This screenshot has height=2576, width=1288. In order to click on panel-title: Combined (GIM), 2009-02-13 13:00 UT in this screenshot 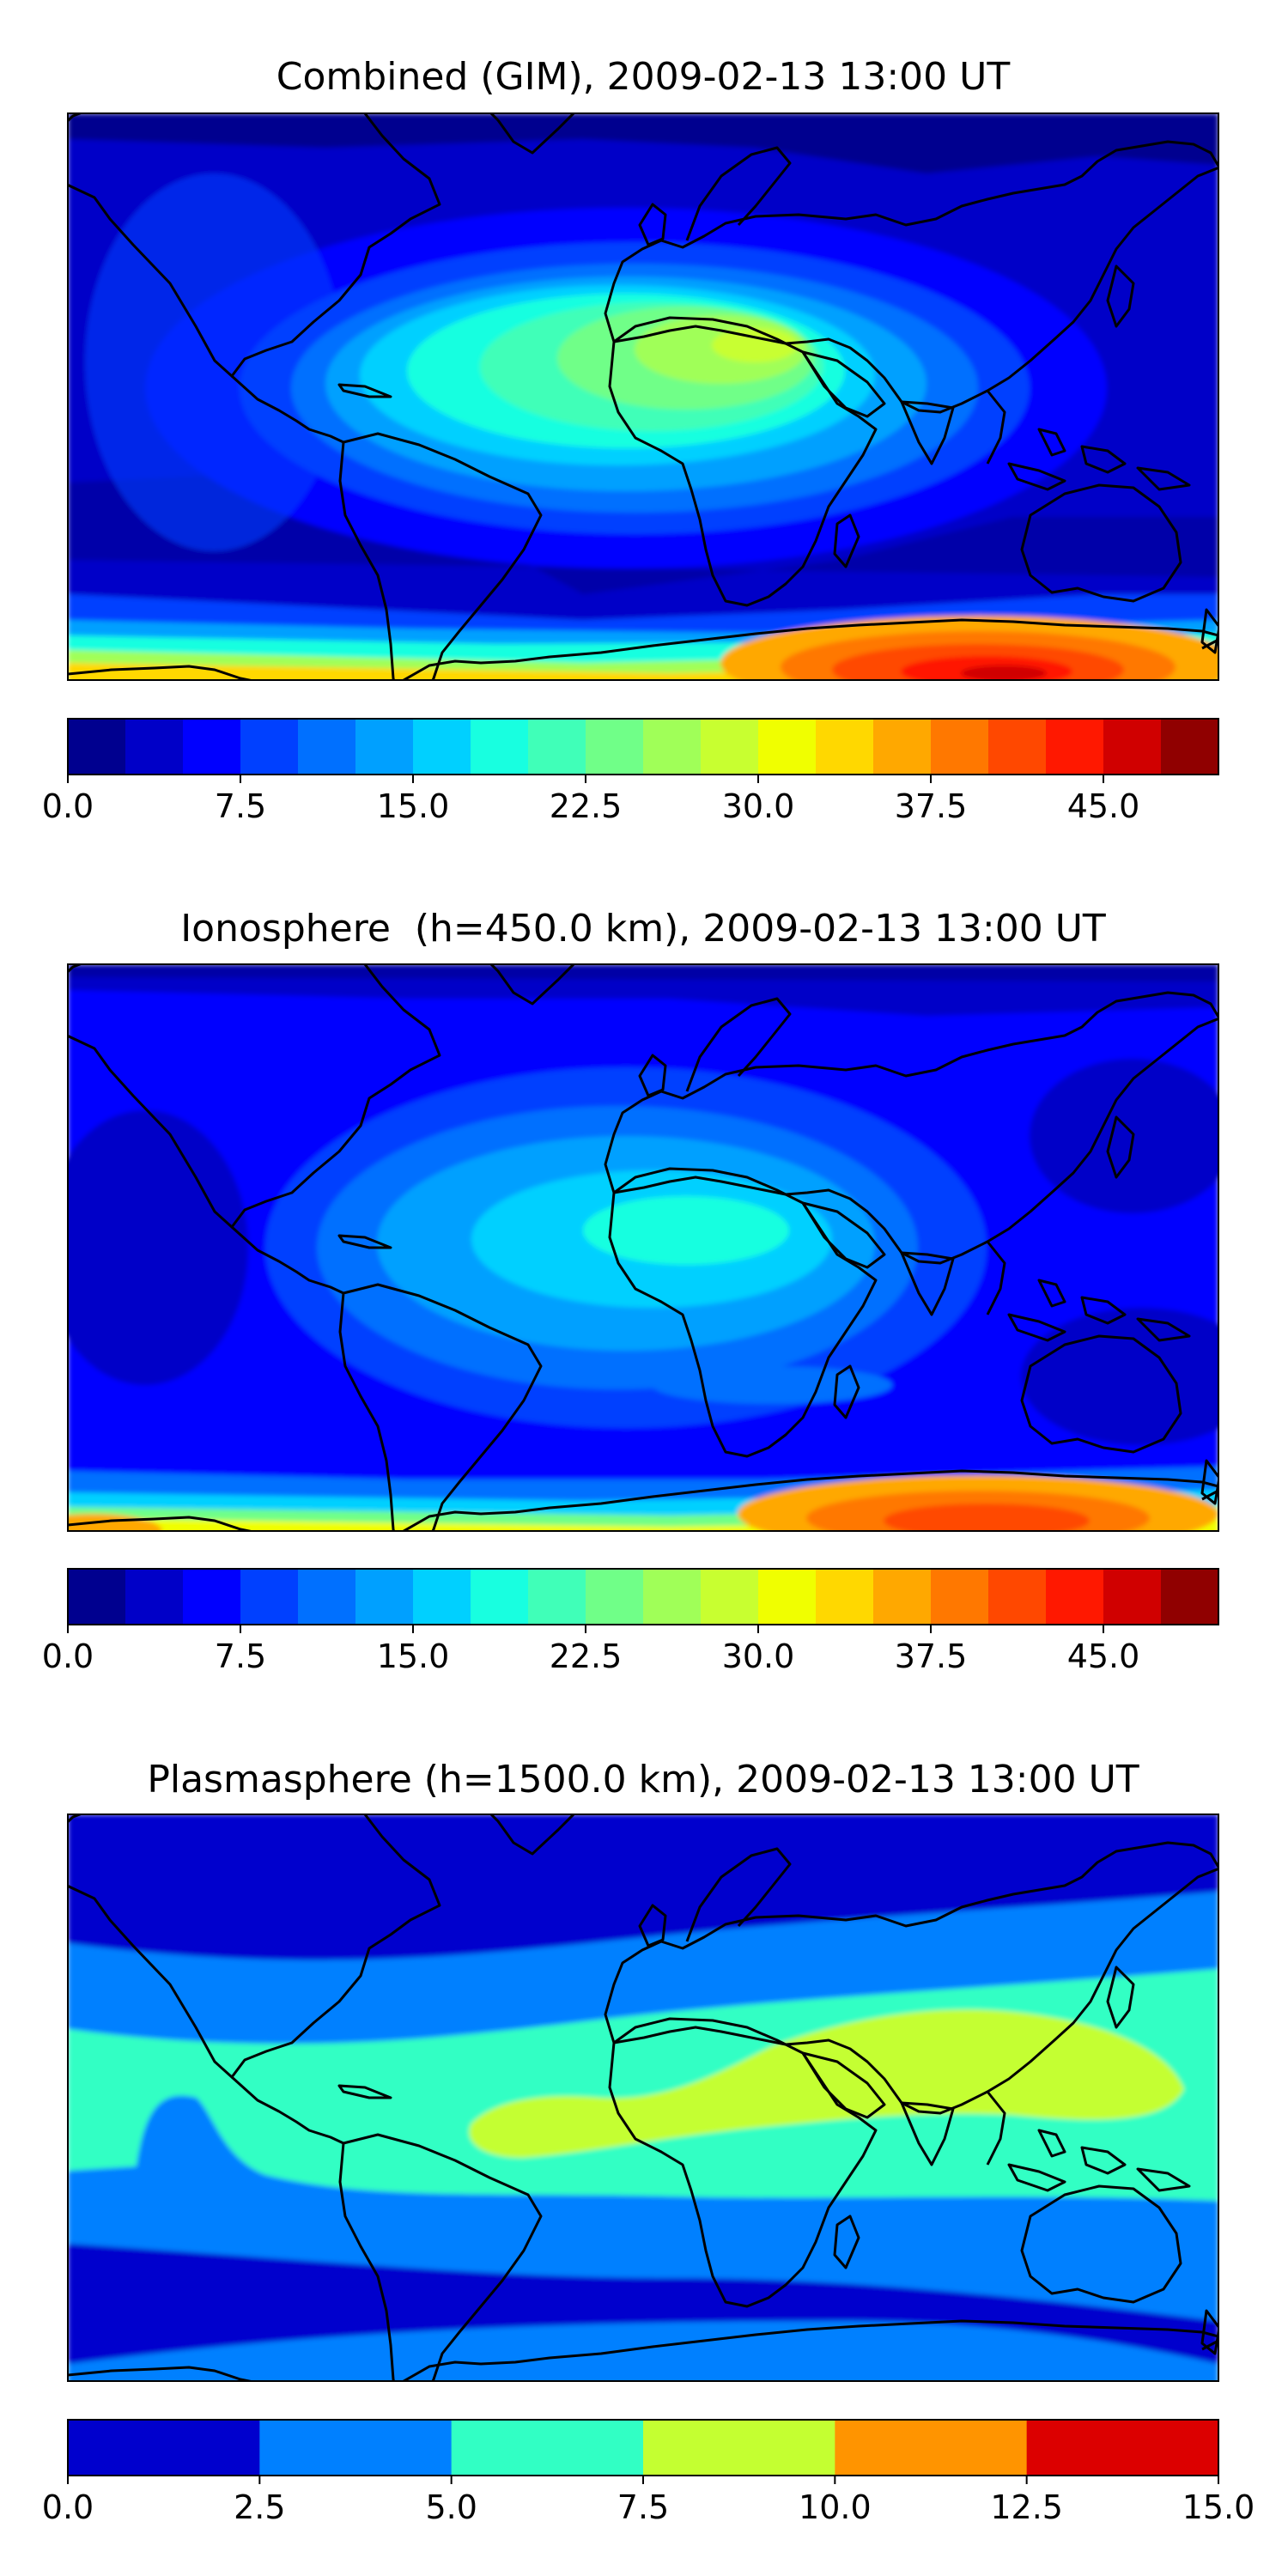, I will do `click(643, 77)`.